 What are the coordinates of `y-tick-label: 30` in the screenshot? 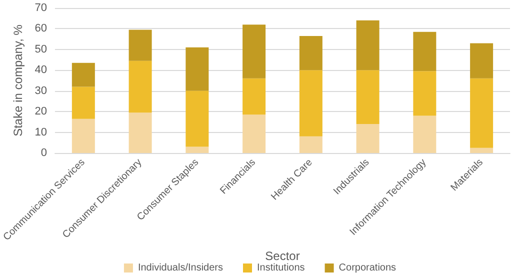 It's located at (40, 90).